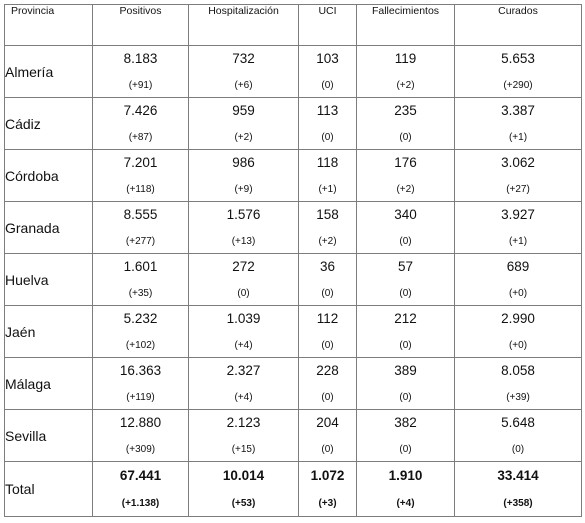 Image resolution: width=585 pixels, height=523 pixels. Describe the element at coordinates (48, 175) in the screenshot. I see `province-name: Córdoba` at that location.